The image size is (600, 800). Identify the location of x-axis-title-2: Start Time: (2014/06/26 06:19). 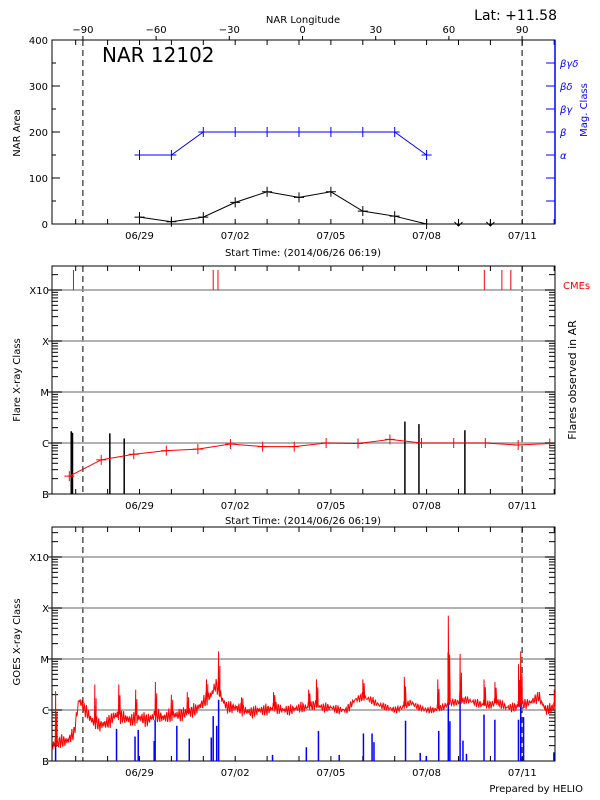
(303, 521).